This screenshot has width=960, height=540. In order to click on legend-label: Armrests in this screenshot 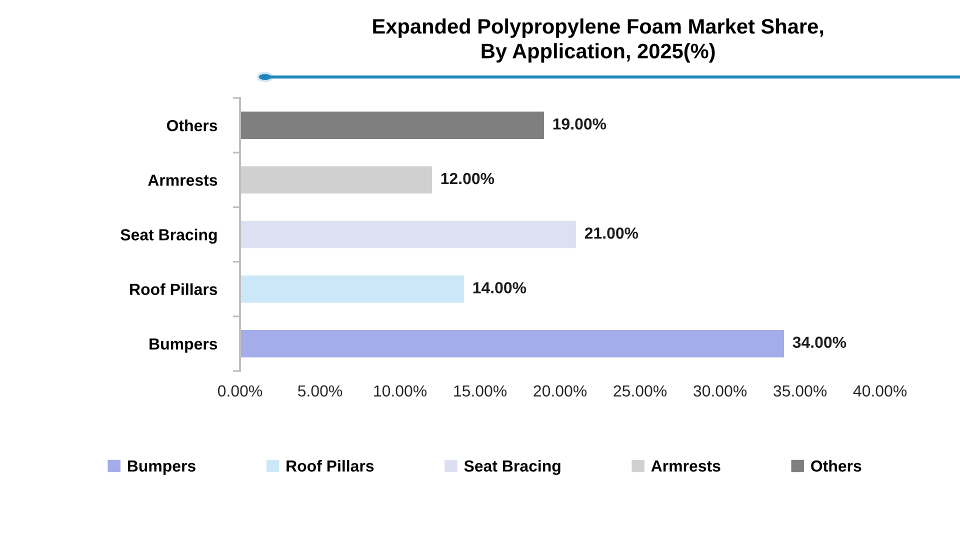, I will do `click(685, 466)`.